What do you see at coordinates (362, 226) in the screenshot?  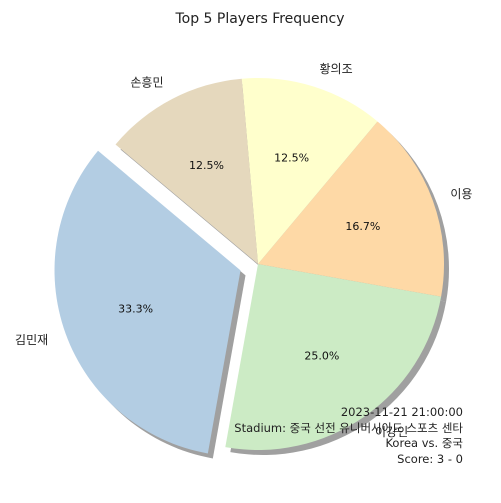 I see `slice-2-percent: 16.7%` at bounding box center [362, 226].